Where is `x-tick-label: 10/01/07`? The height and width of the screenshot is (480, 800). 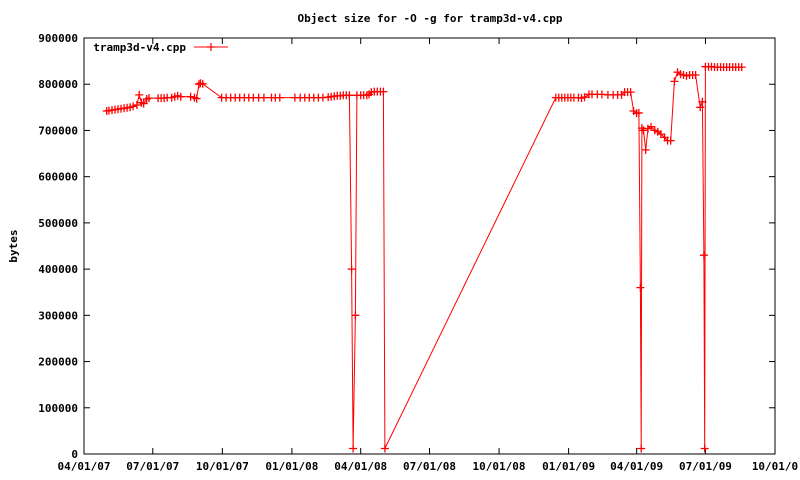 x-tick-label: 10/01/07 is located at coordinates (222, 466).